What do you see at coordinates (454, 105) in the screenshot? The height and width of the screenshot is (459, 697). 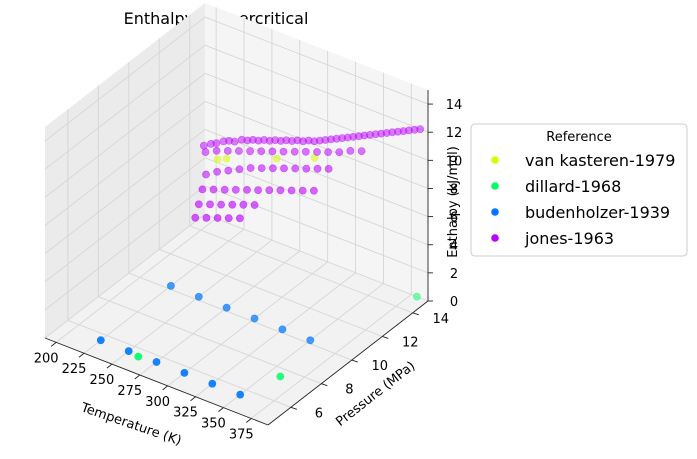 I see `z-tick-label: 14` at bounding box center [454, 105].